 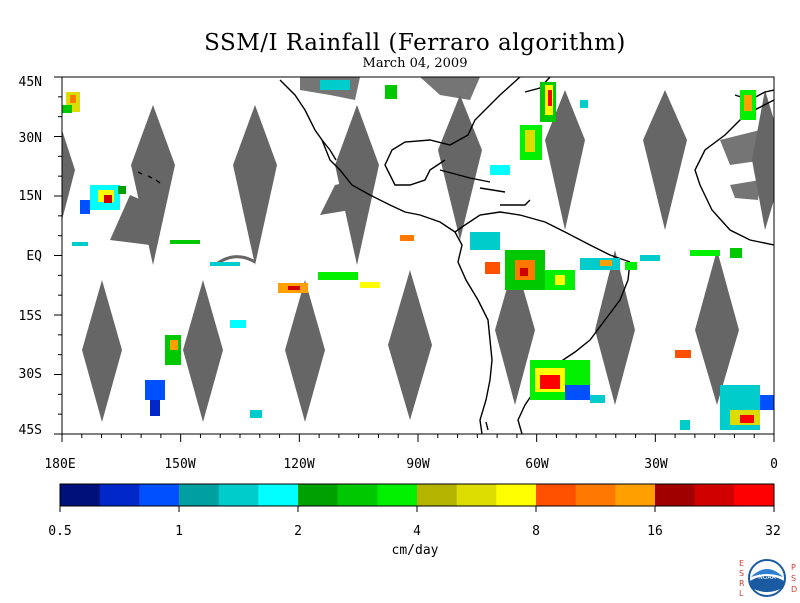 What do you see at coordinates (180, 464) in the screenshot?
I see `lon-label-150w: 150W` at bounding box center [180, 464].